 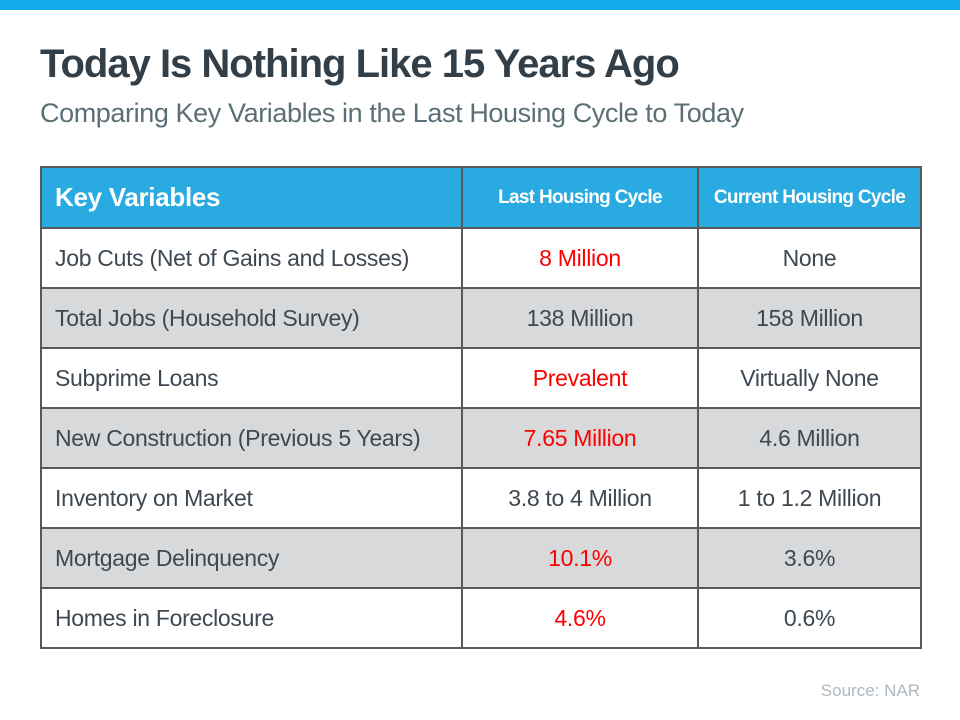 What do you see at coordinates (580, 318) in the screenshot?
I see `last-cycle-cell: 138 Million` at bounding box center [580, 318].